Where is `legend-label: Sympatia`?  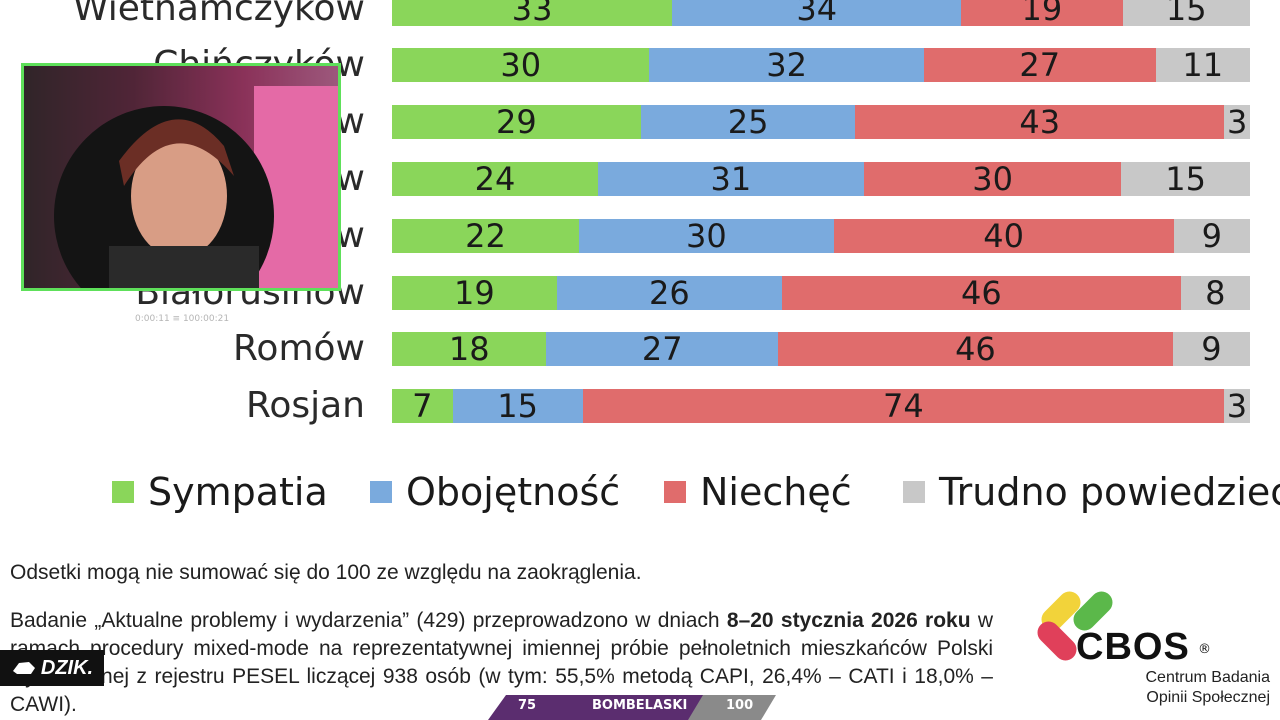
legend-label: Sympatia is located at coordinates (238, 492).